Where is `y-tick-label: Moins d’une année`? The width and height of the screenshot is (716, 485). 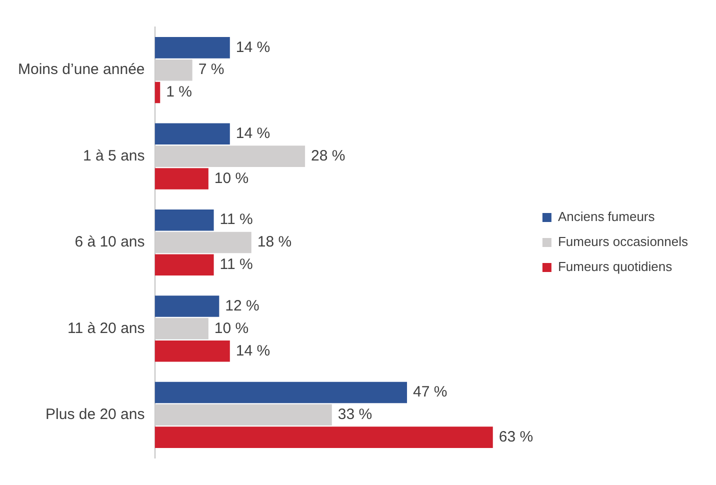
y-tick-label: Moins d’une année is located at coordinates (81, 69).